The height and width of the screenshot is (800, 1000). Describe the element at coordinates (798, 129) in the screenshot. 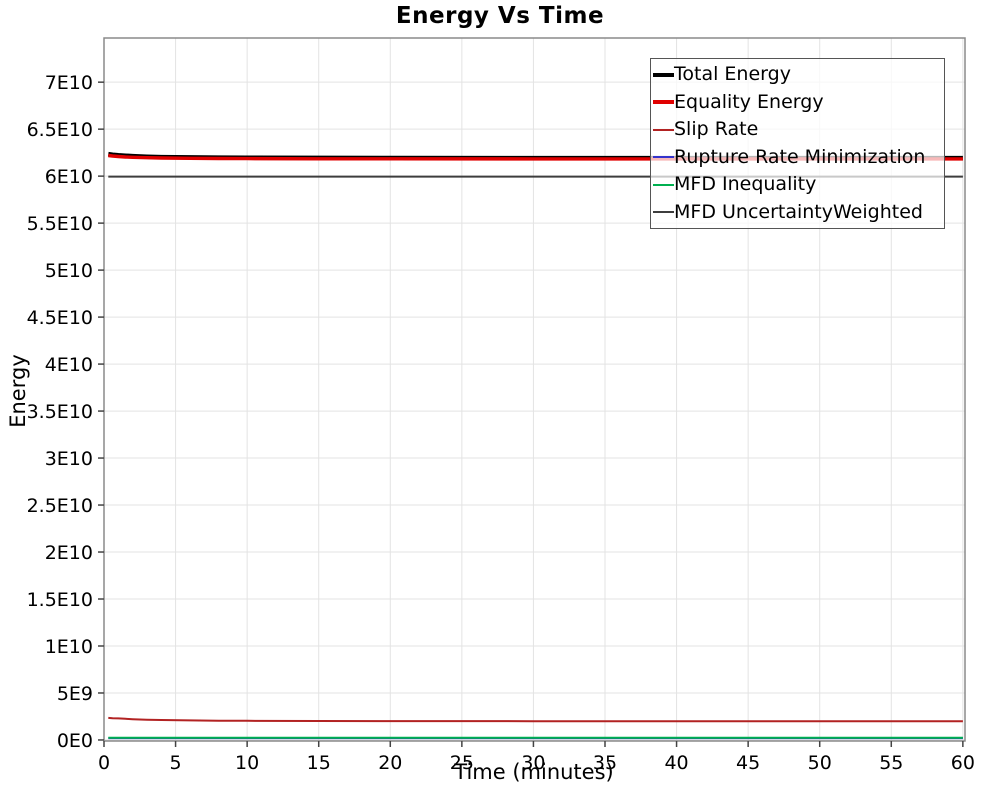

I see `legend-item-slip-rate: Slip Rate` at that location.